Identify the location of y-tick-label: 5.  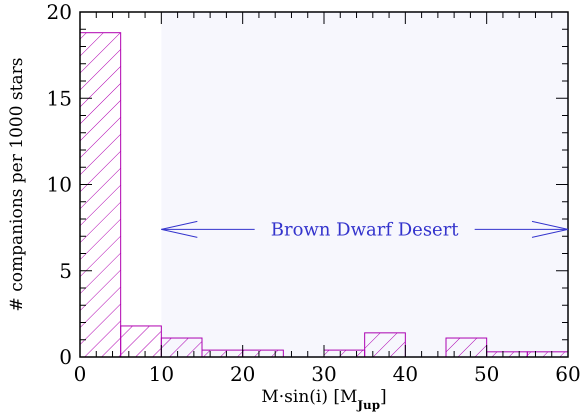
(65, 270).